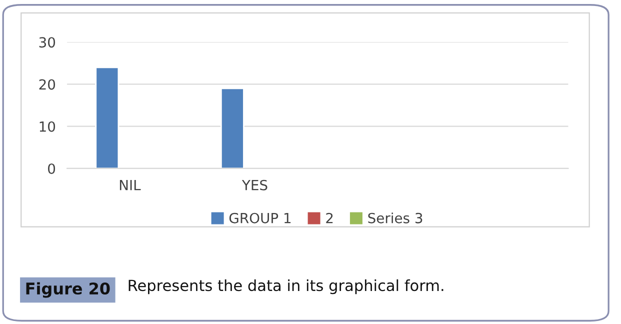 This screenshot has width=621, height=324. I want to click on text: Represents the data in its graphical form., so click(286, 286).